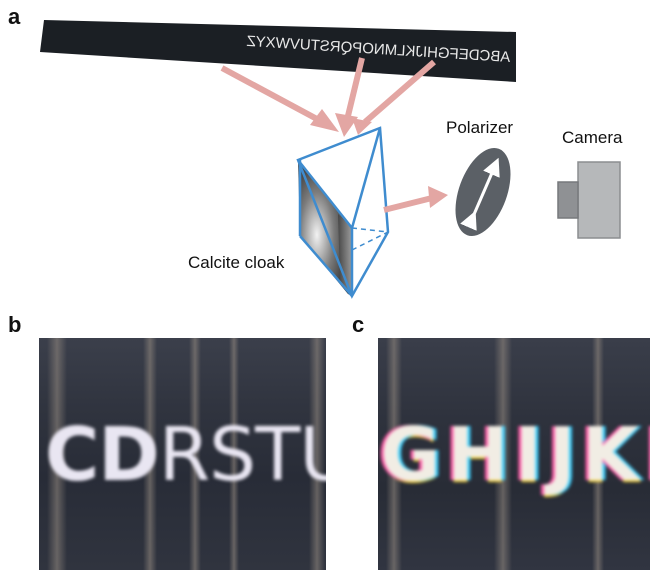 This screenshot has width=651, height=574. I want to click on polarizer, so click(483, 192).